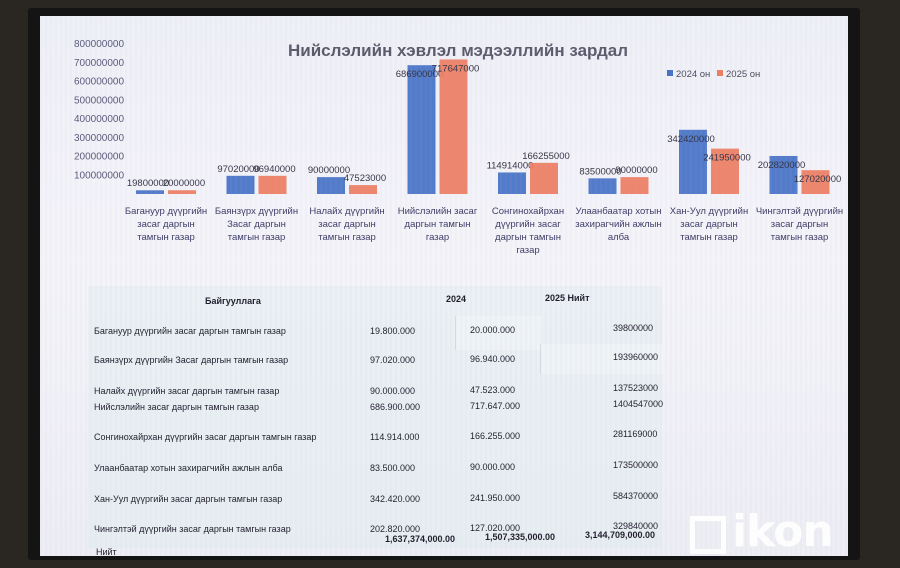 Image resolution: width=900 pixels, height=568 pixels. What do you see at coordinates (546, 156) in the screenshot?
I see `data-label: 166255000` at bounding box center [546, 156].